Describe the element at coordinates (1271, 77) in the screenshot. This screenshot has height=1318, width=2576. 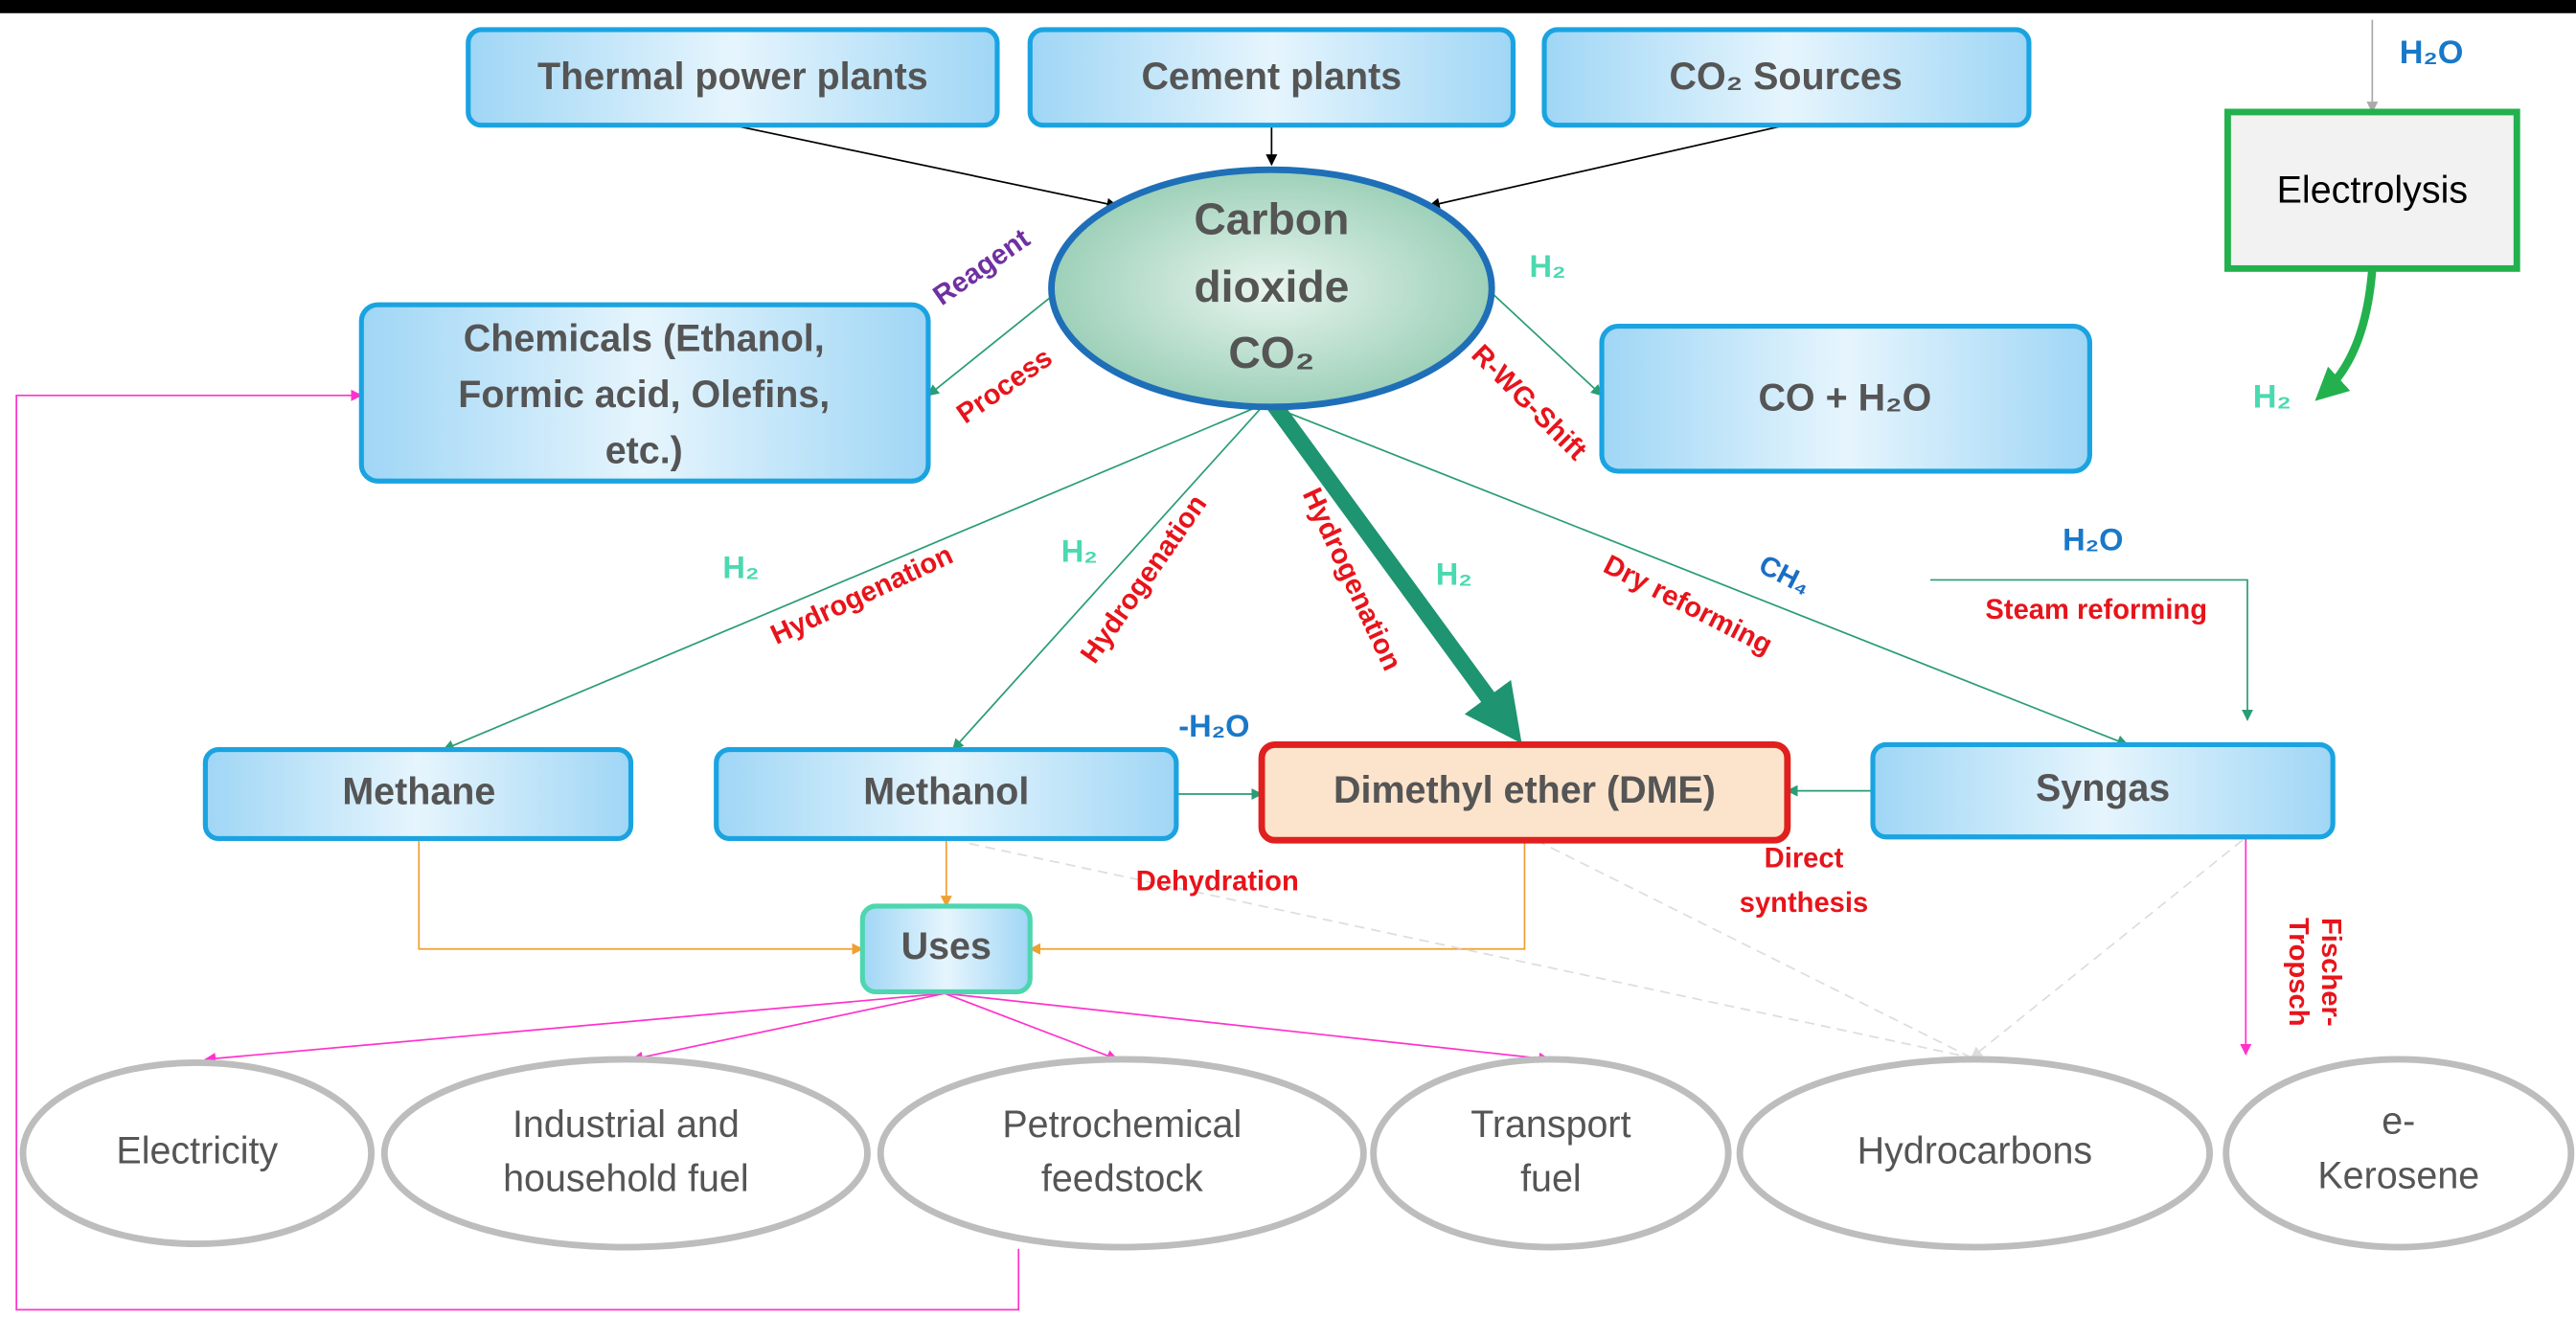
I see `node-label: Cement plants` at that location.